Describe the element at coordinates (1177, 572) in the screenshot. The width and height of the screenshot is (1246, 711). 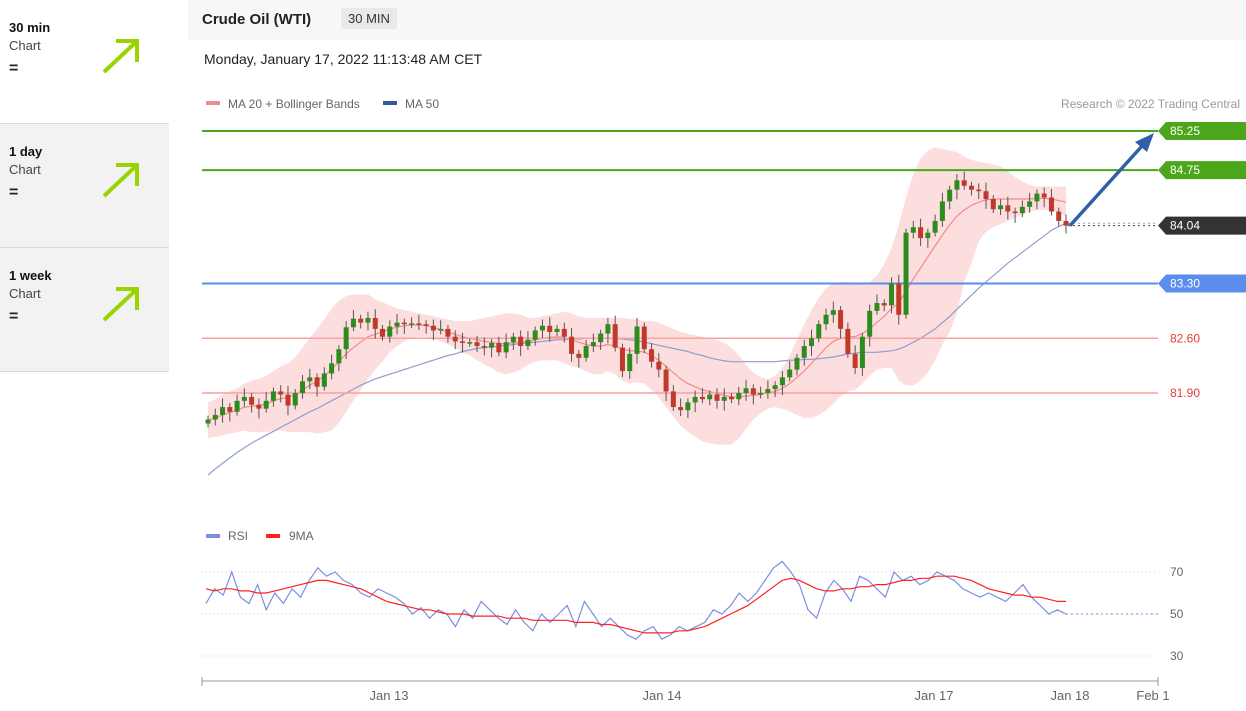
I see `rsi-level-label: 70` at that location.